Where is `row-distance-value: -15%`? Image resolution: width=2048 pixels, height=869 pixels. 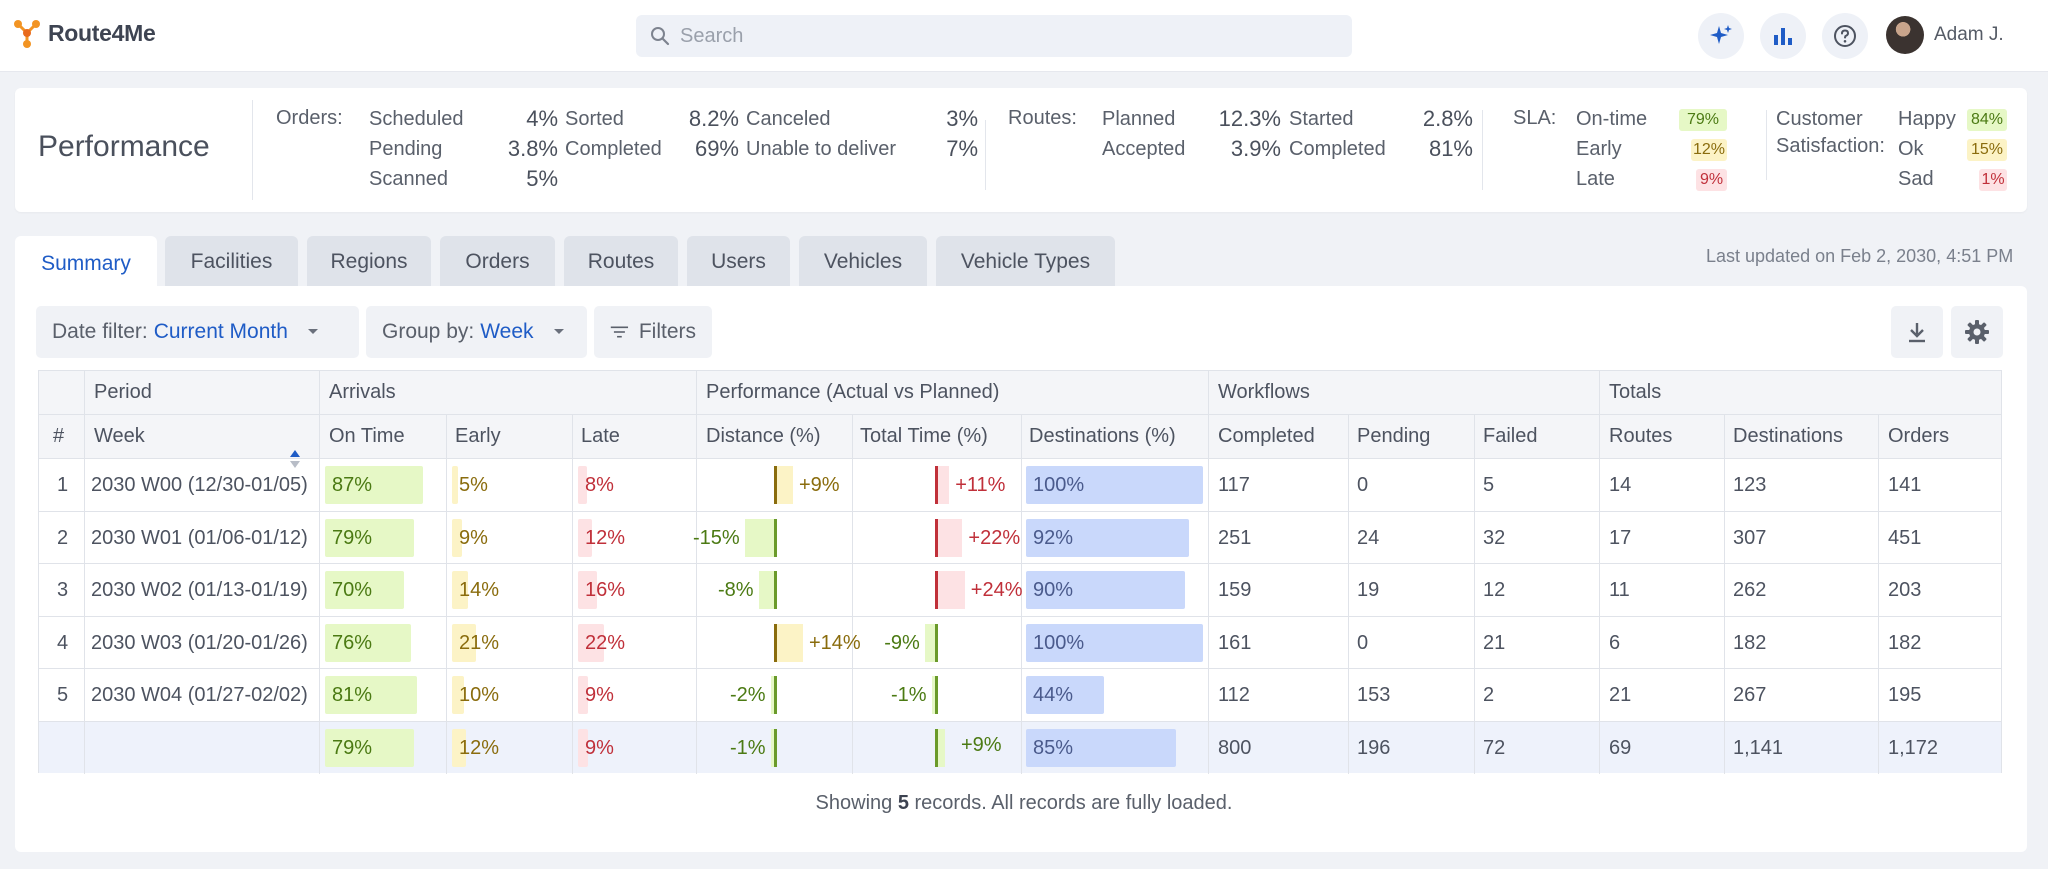 row-distance-value: -15% is located at coordinates (716, 538).